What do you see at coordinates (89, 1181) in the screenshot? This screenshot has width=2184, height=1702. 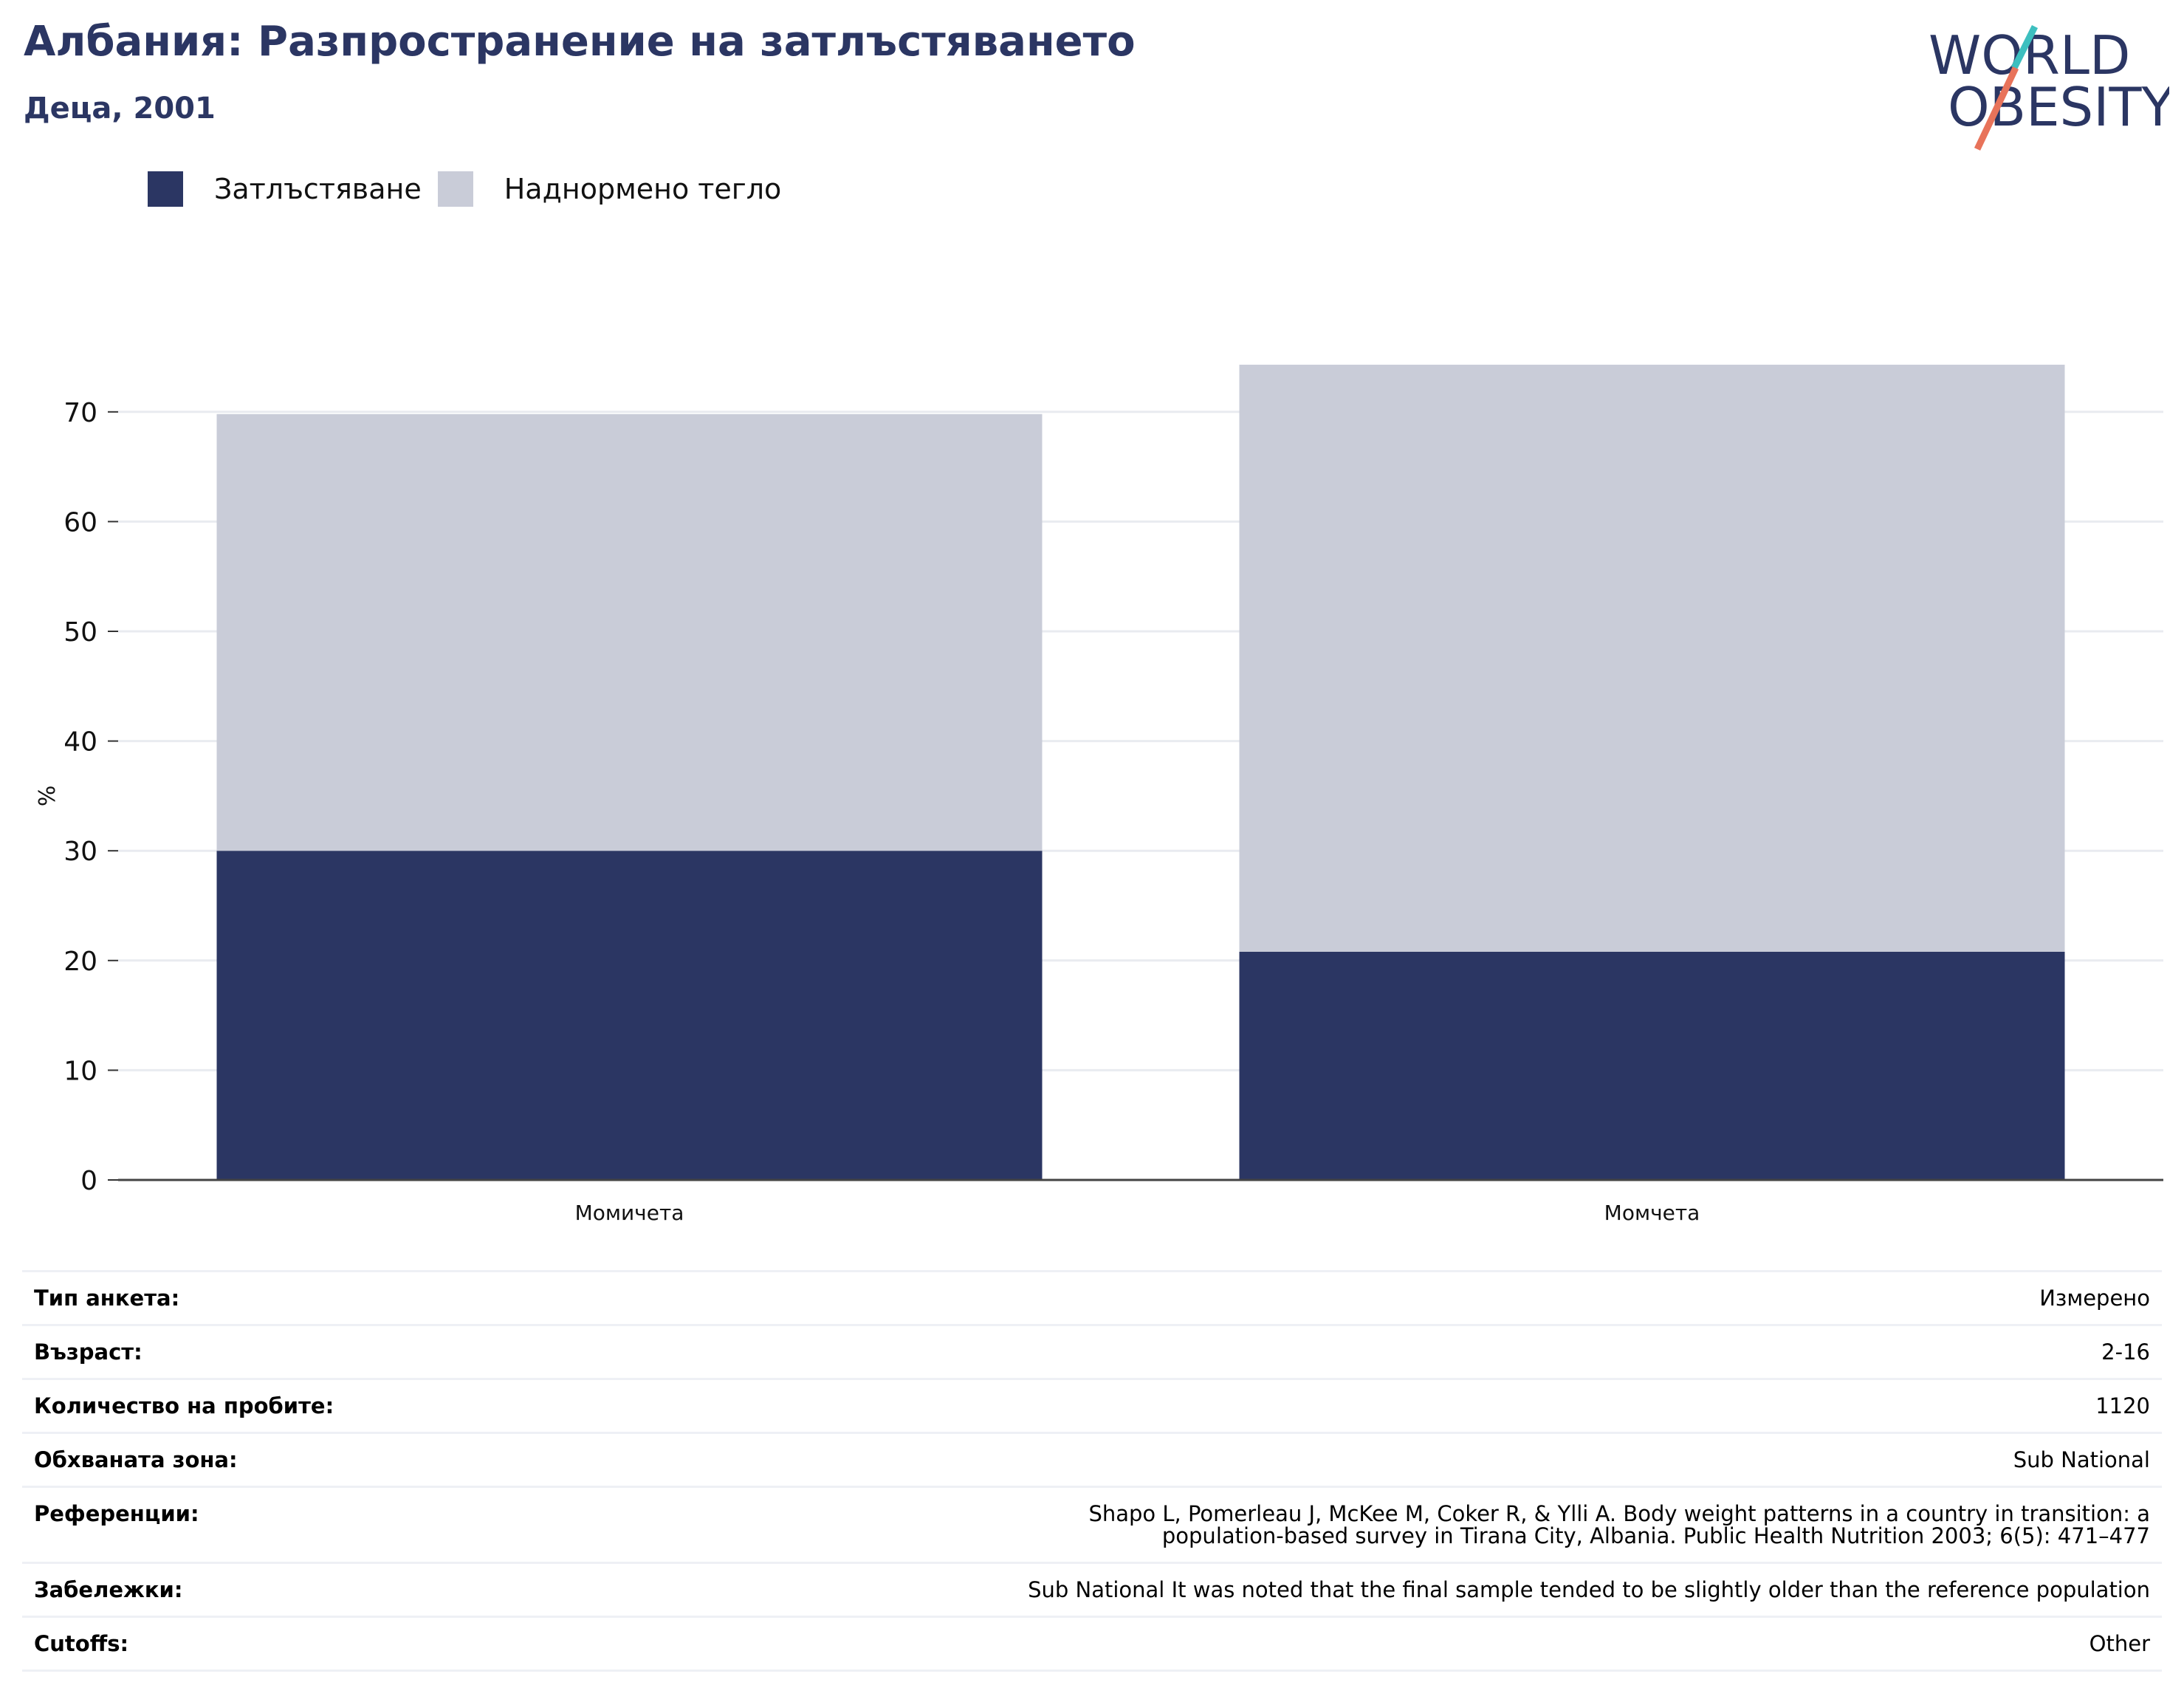 I see `y-tick-label: 0` at bounding box center [89, 1181].